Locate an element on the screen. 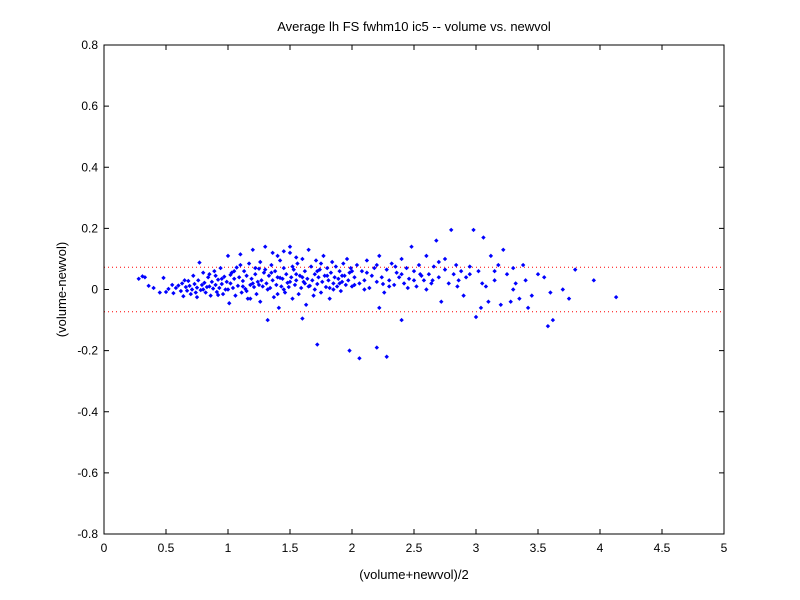 This screenshot has height=600, width=800. x-tick-label: 3.5 is located at coordinates (538, 548).